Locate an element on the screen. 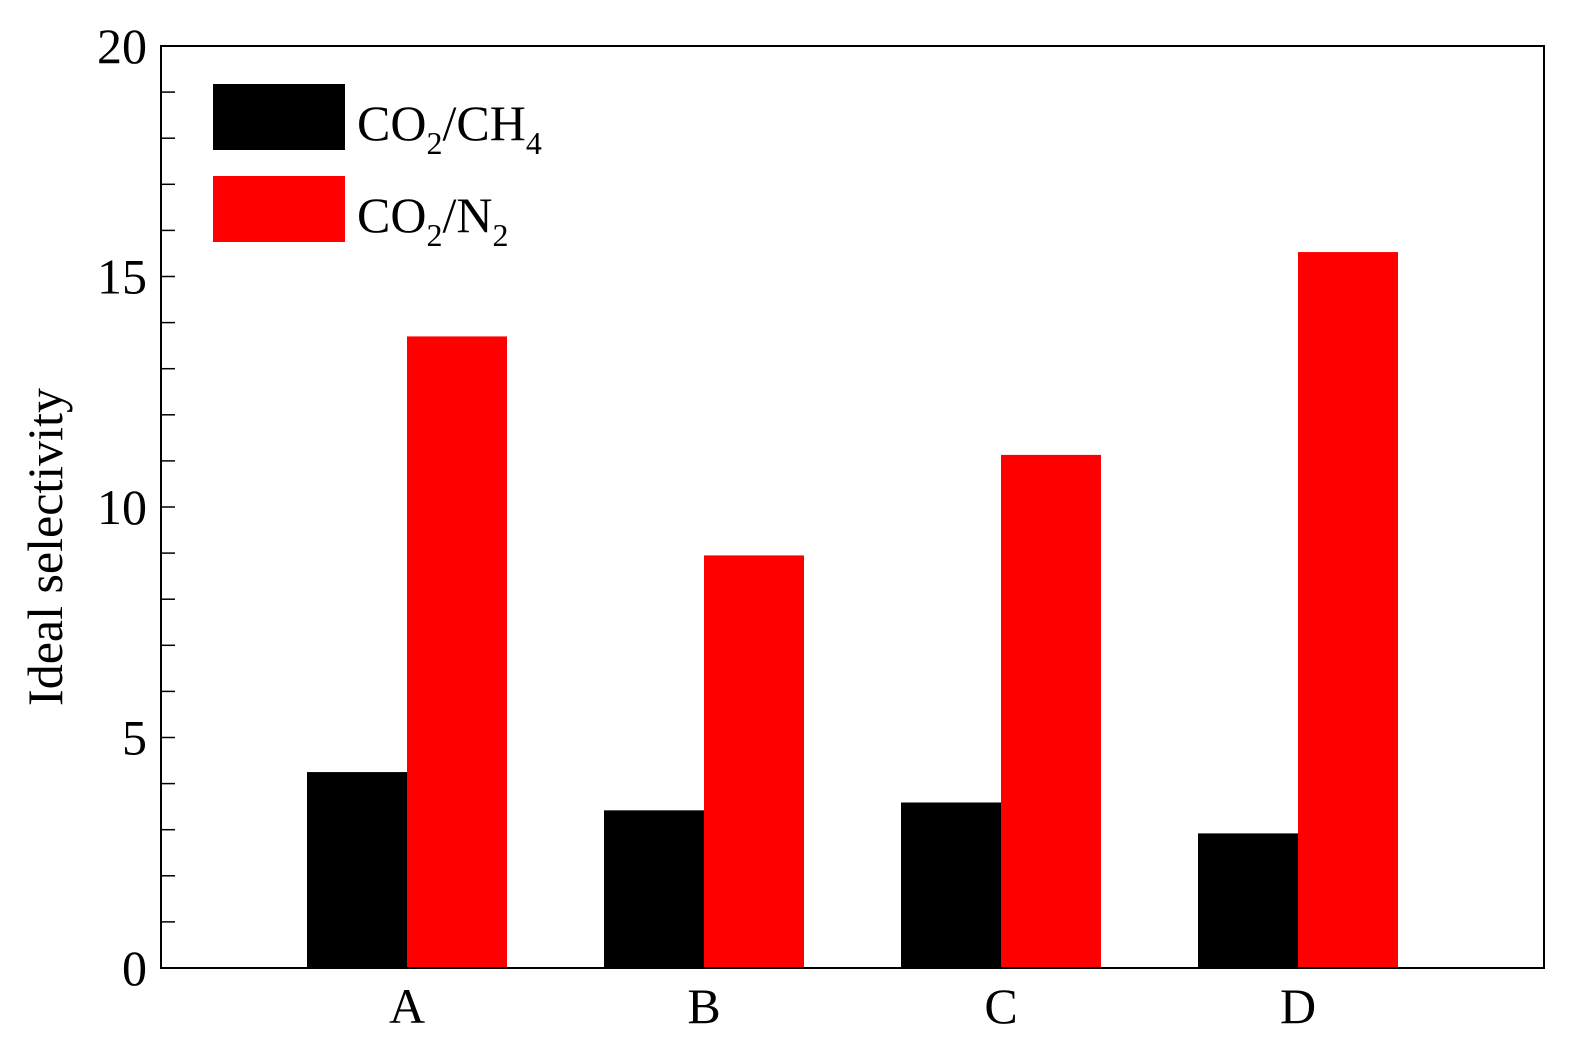 This screenshot has height=1062, width=1582. x-tick-label: A is located at coordinates (407, 1006).